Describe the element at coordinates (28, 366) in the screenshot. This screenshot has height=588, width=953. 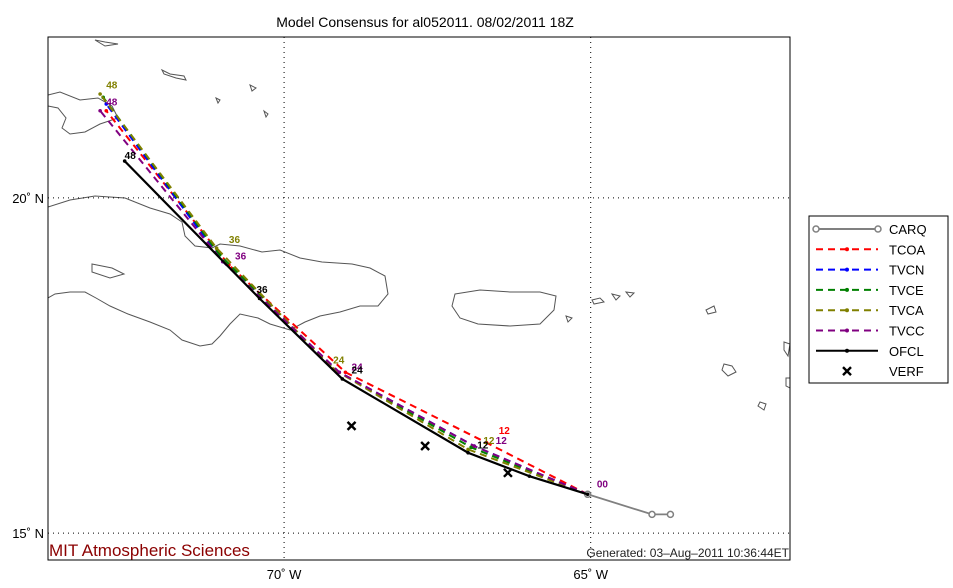
I see `y-tick-labels: 15˚ N 20˚ N` at that location.